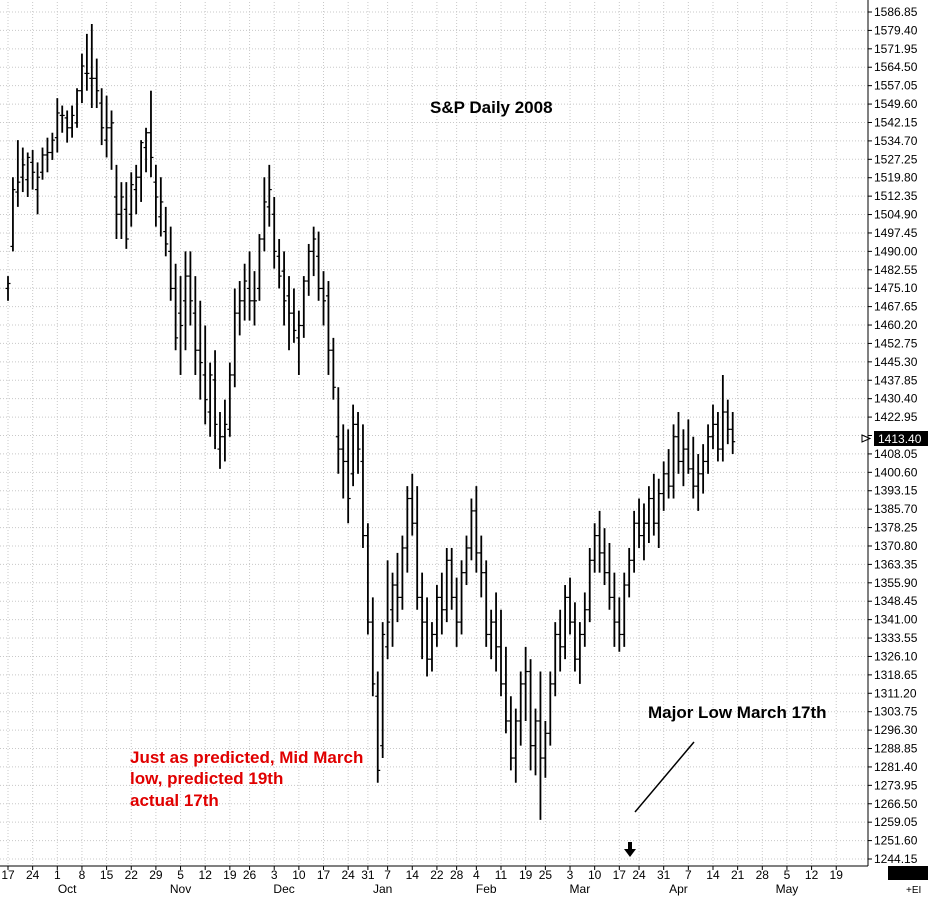  What do you see at coordinates (486, 889) in the screenshot?
I see `month-label: Feb` at bounding box center [486, 889].